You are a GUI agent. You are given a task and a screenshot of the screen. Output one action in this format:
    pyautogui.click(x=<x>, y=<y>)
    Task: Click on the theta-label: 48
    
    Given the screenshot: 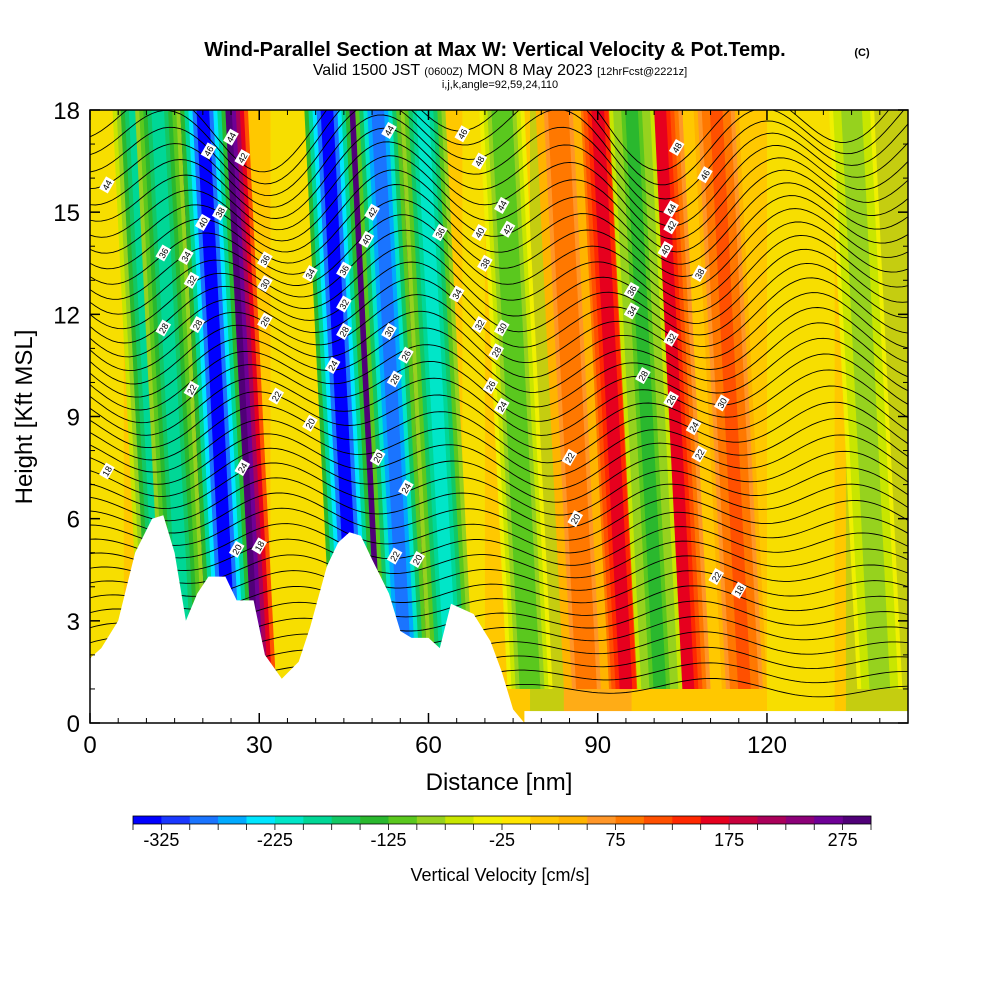 What is the action you would take?
    pyautogui.click(x=676, y=147)
    